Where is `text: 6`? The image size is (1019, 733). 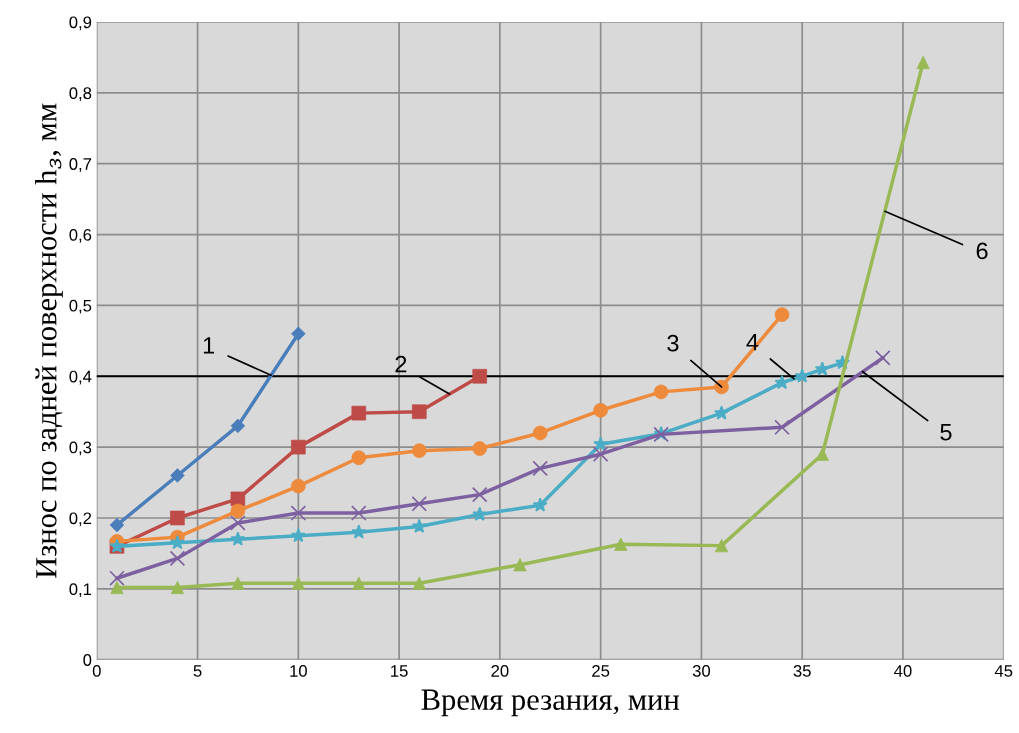
text: 6 is located at coordinates (982, 251).